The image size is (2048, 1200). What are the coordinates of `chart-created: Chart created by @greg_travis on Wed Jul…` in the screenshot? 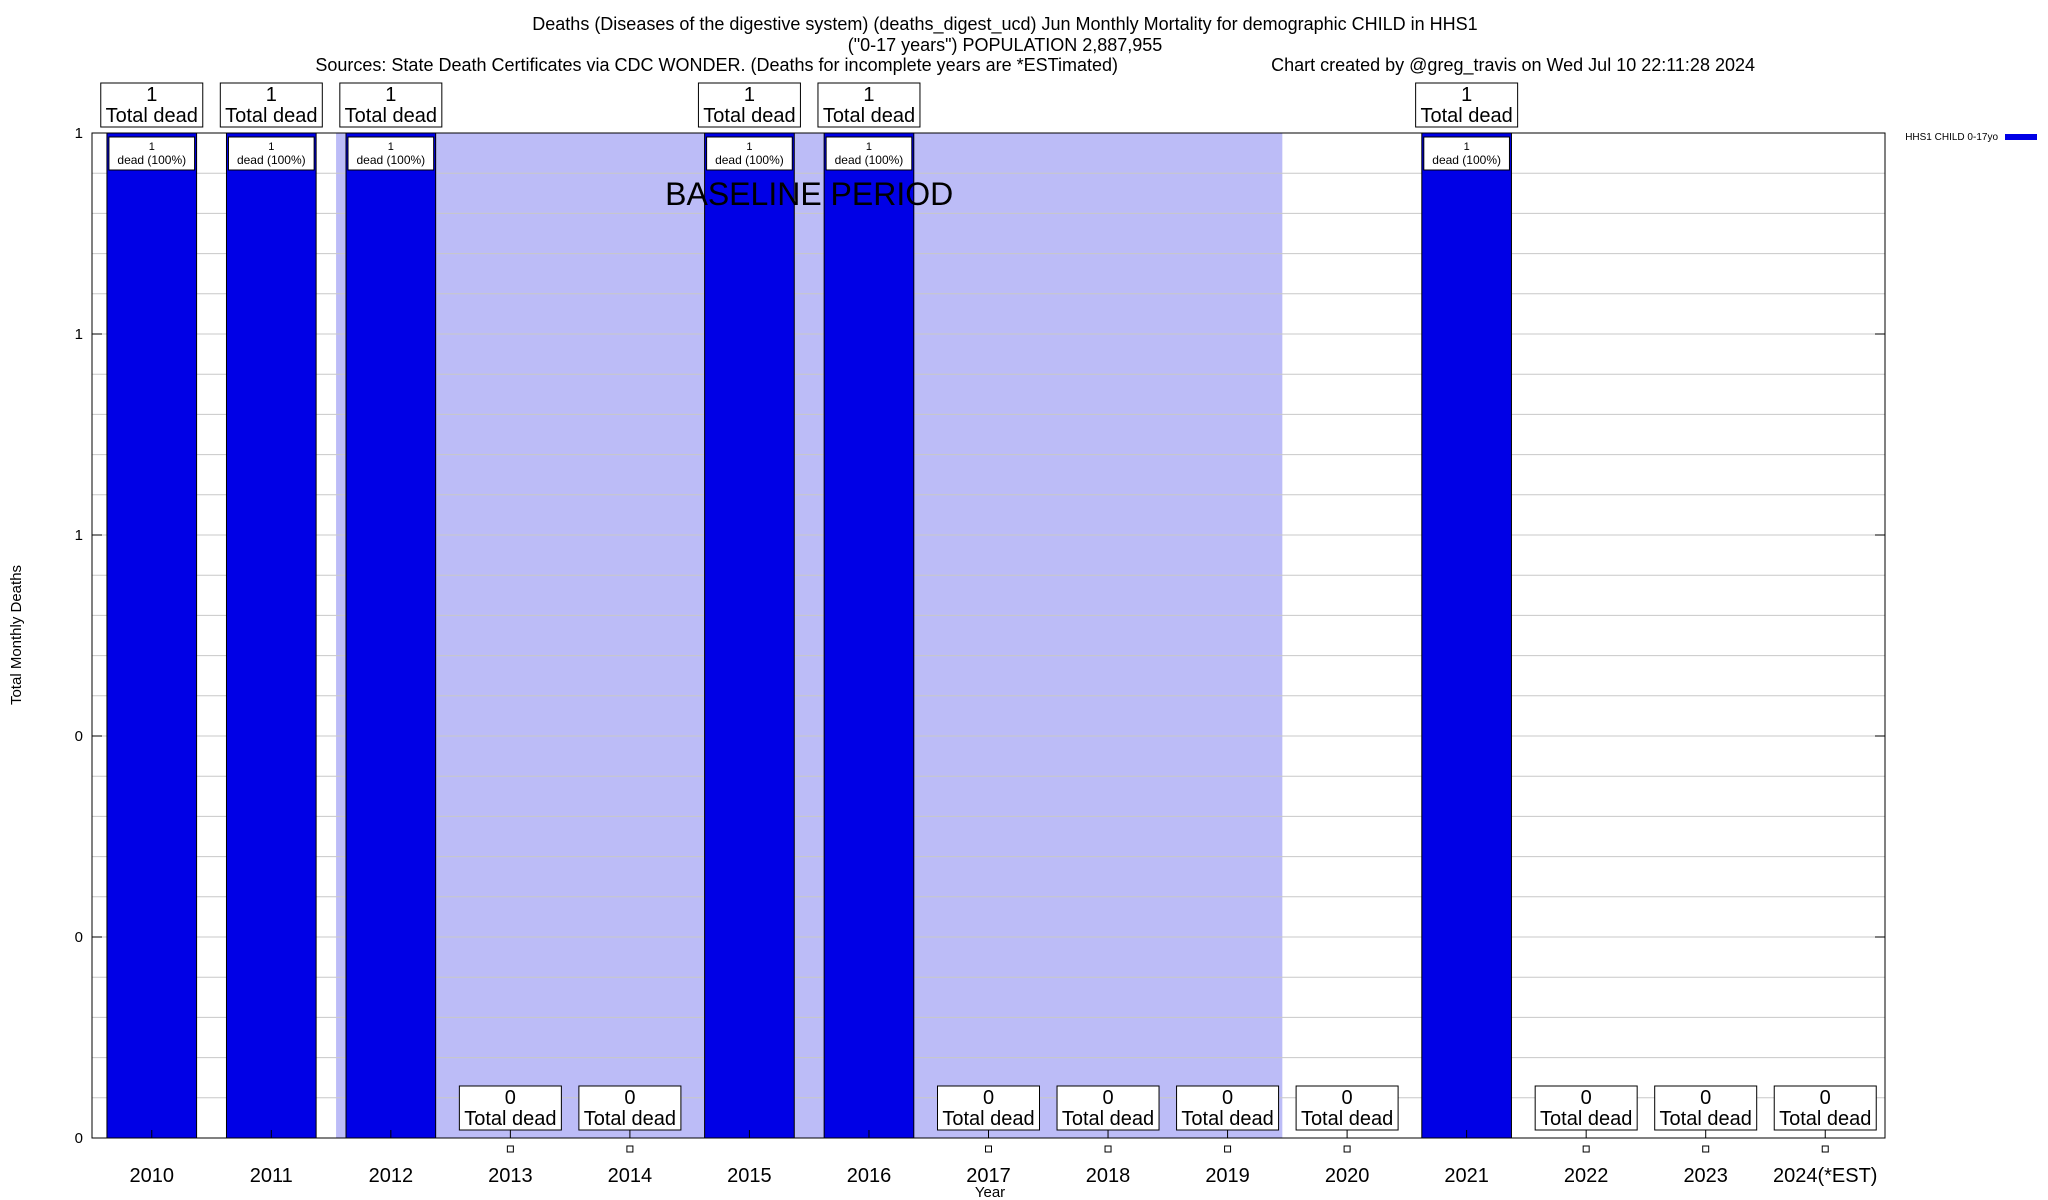 It's located at (1513, 65).